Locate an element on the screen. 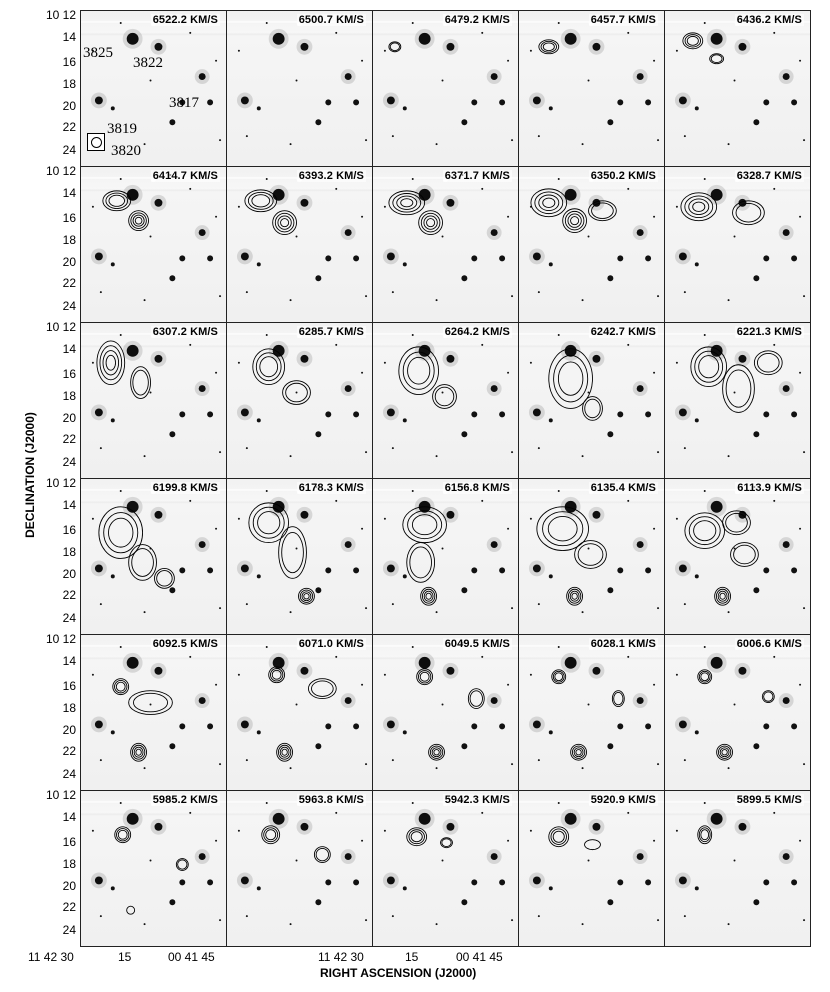 This screenshot has width=830, height=992. velocity-label: 6199.8 KM/S is located at coordinates (185, 488).